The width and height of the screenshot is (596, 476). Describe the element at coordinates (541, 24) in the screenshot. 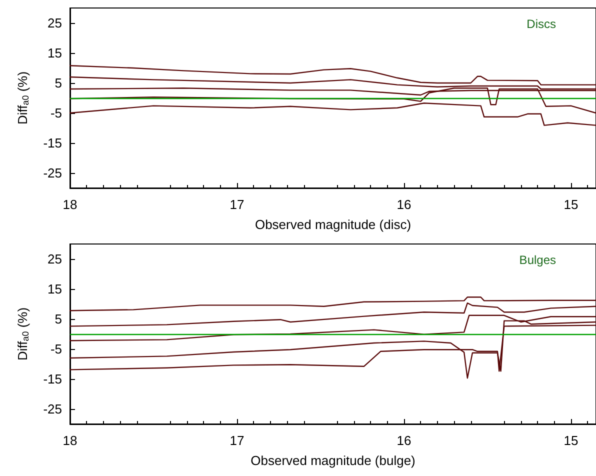

I see `annotation: Discs` at that location.